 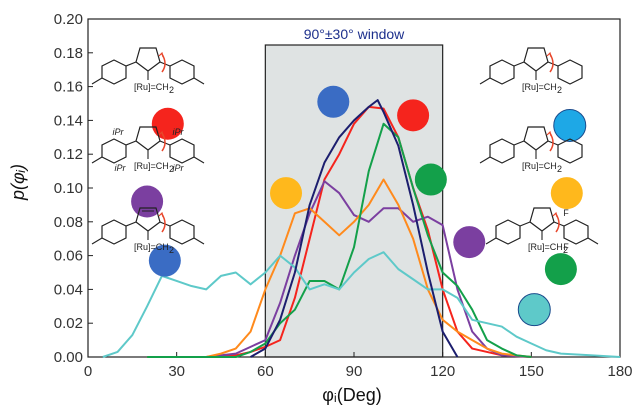 What do you see at coordinates (352, 395) in the screenshot?
I see `x-axis-label: φᵢ(Deg)` at bounding box center [352, 395].